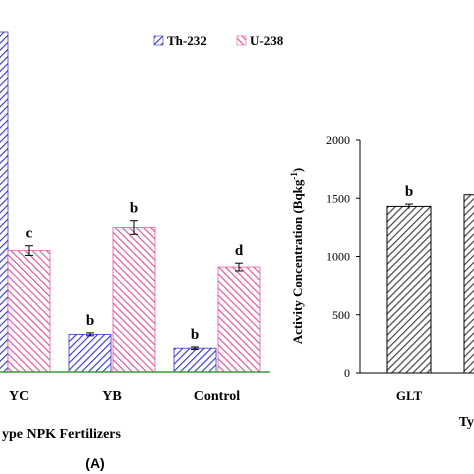  Describe the element at coordinates (195, 335) in the screenshot. I see `significance-letter-th232-control: b` at that location.